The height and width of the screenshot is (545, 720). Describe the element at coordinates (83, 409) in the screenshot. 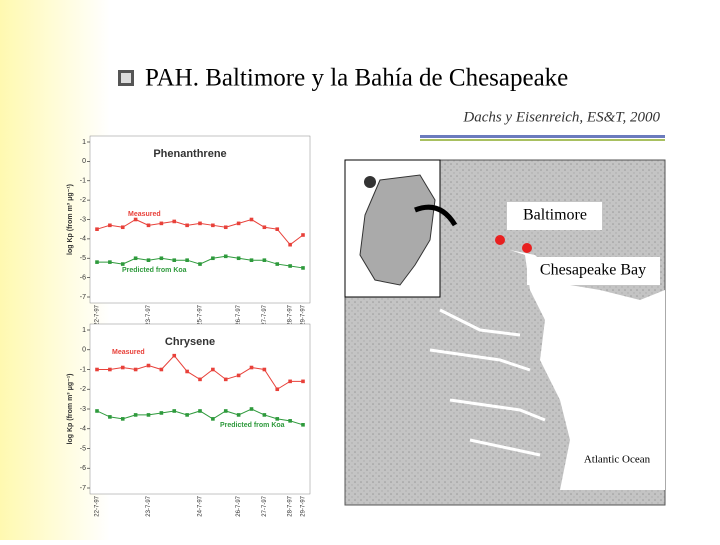

I see `y-tick-label: -3` at that location.